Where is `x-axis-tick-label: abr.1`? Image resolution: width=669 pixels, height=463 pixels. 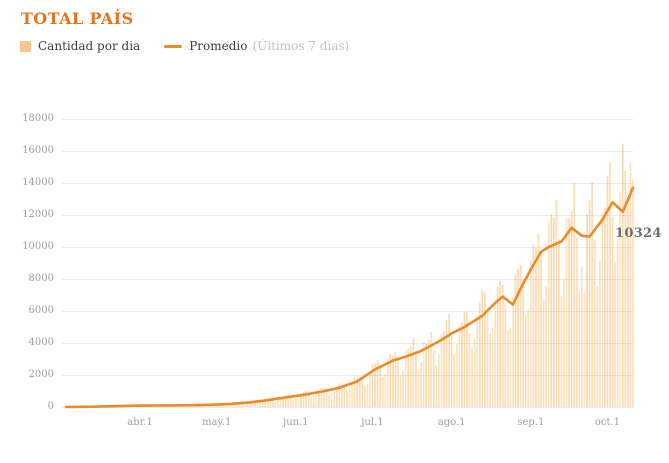 x-axis-tick-label: abr.1 is located at coordinates (140, 422).